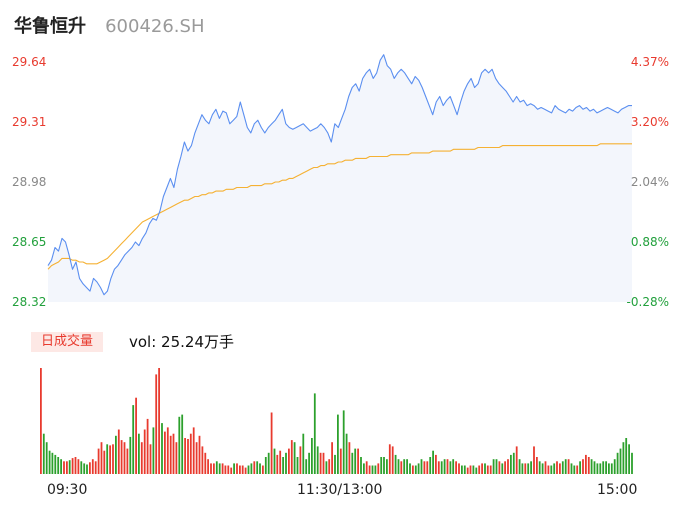 The height and width of the screenshot is (524, 686). What do you see at coordinates (67, 490) in the screenshot?
I see `time-tick-label: 09:30` at bounding box center [67, 490].